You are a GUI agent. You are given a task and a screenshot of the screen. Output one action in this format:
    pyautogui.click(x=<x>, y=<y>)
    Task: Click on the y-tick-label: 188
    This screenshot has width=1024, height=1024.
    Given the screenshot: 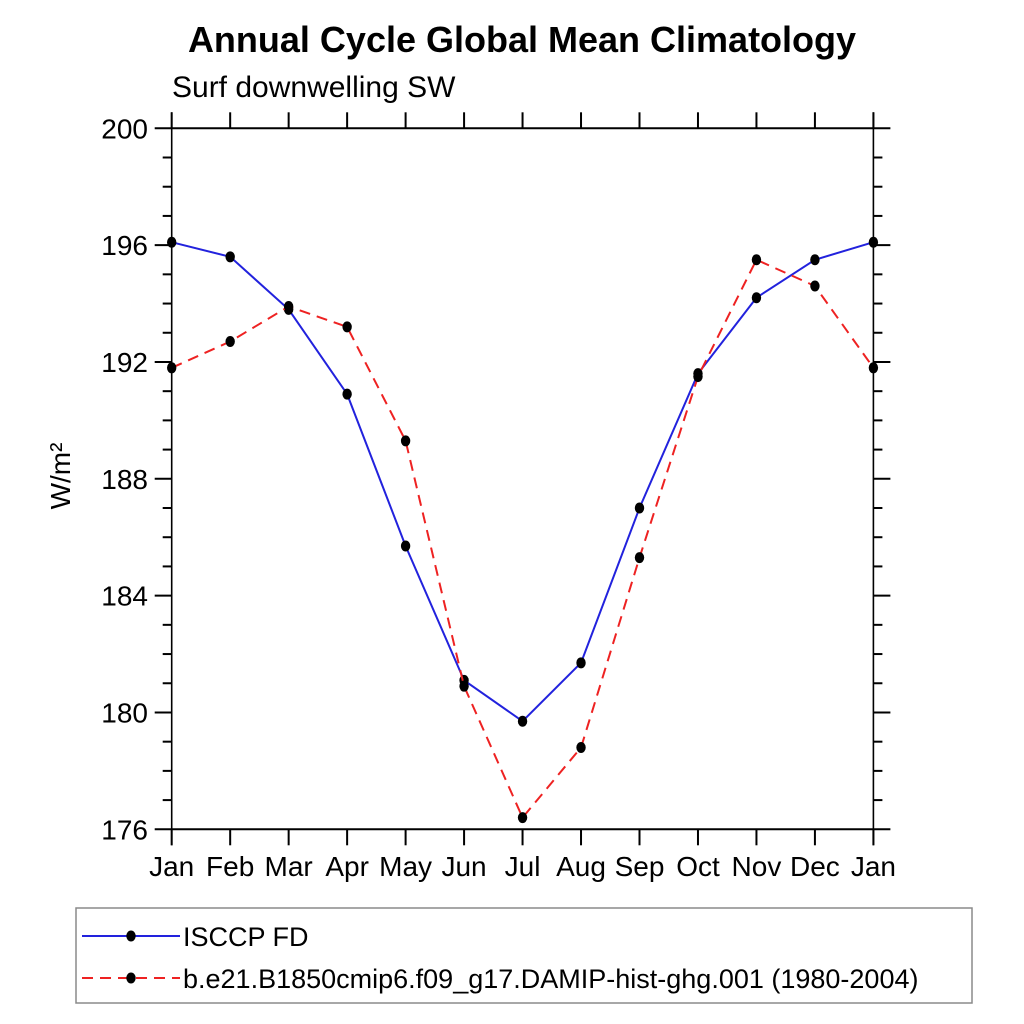 What is the action you would take?
    pyautogui.click(x=124, y=479)
    